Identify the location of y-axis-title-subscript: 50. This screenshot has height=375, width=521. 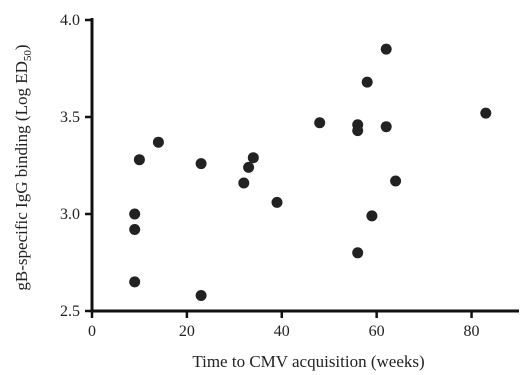
(28, 56).